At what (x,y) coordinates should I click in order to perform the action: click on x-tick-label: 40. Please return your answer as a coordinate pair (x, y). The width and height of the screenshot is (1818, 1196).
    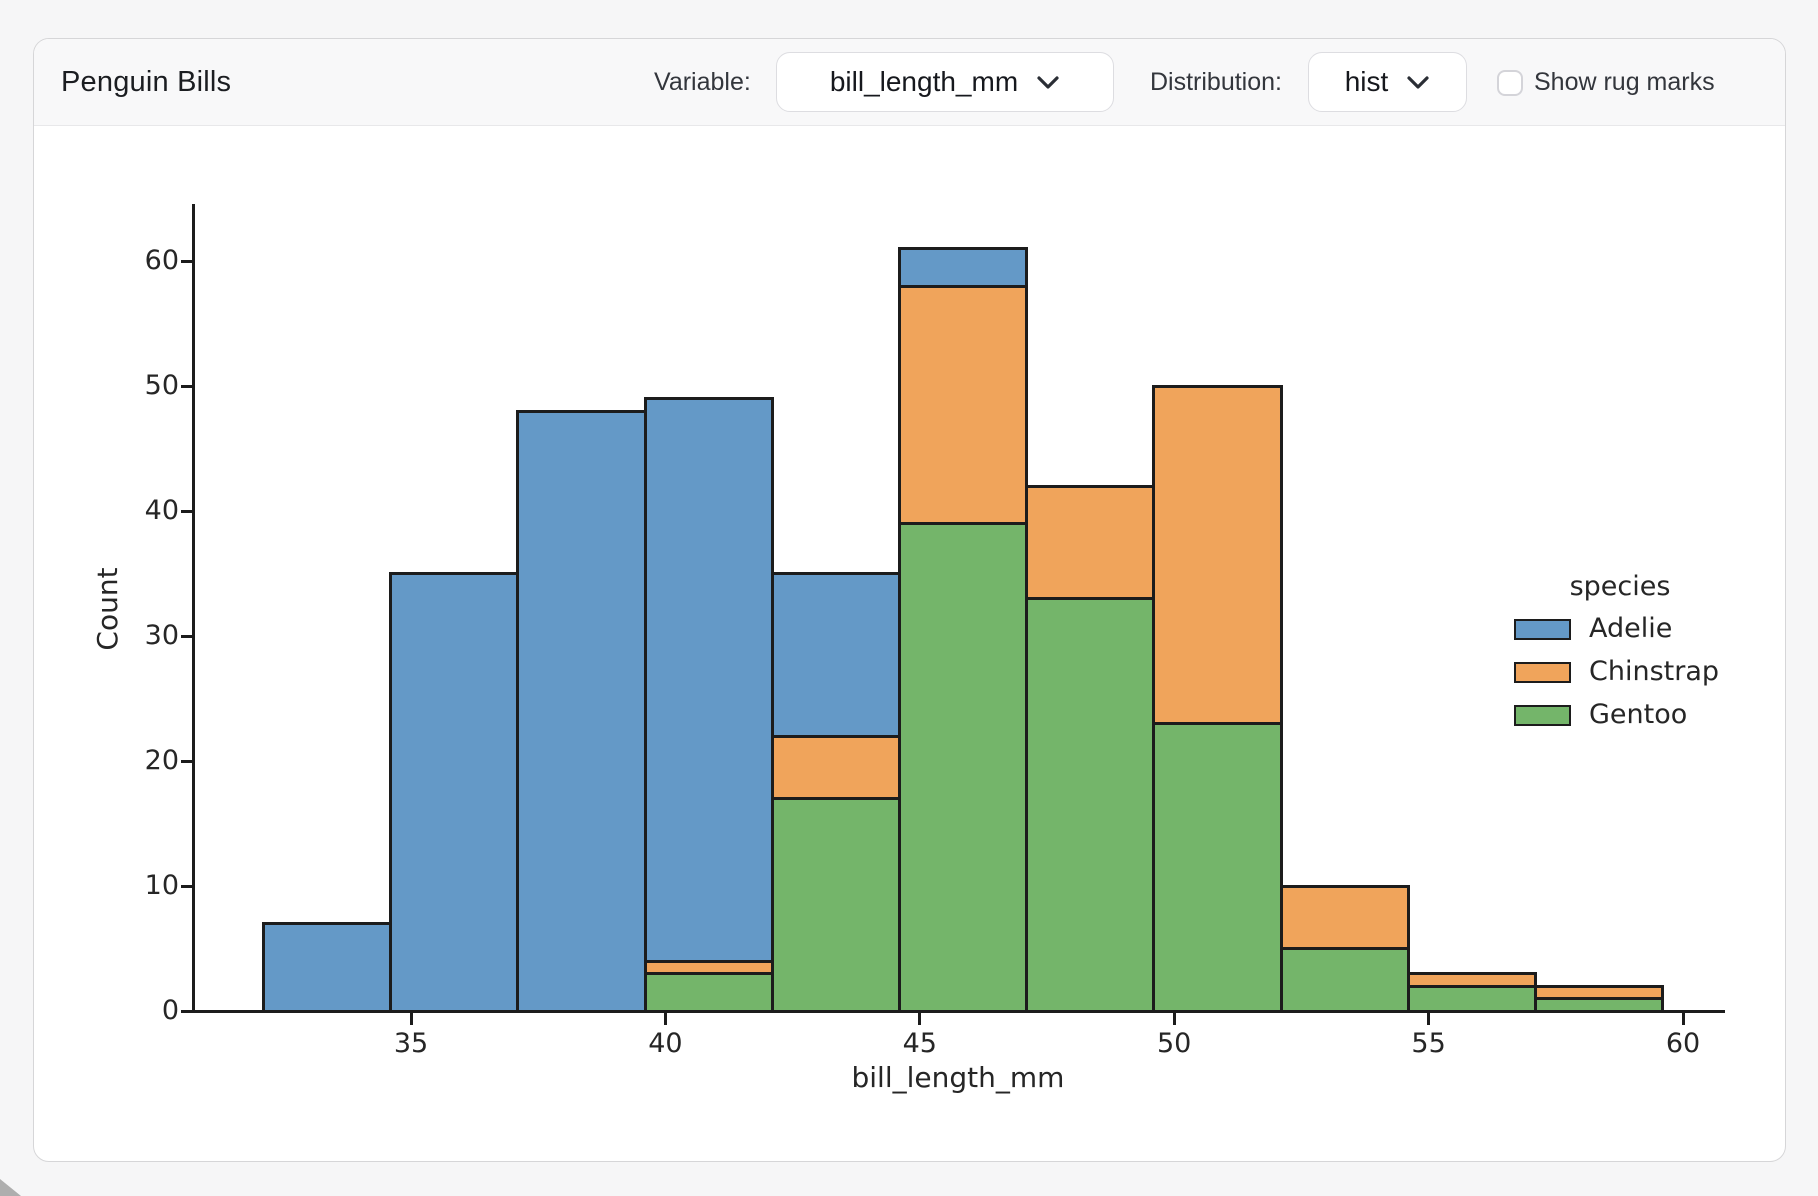
    Looking at the image, I should click on (665, 1043).